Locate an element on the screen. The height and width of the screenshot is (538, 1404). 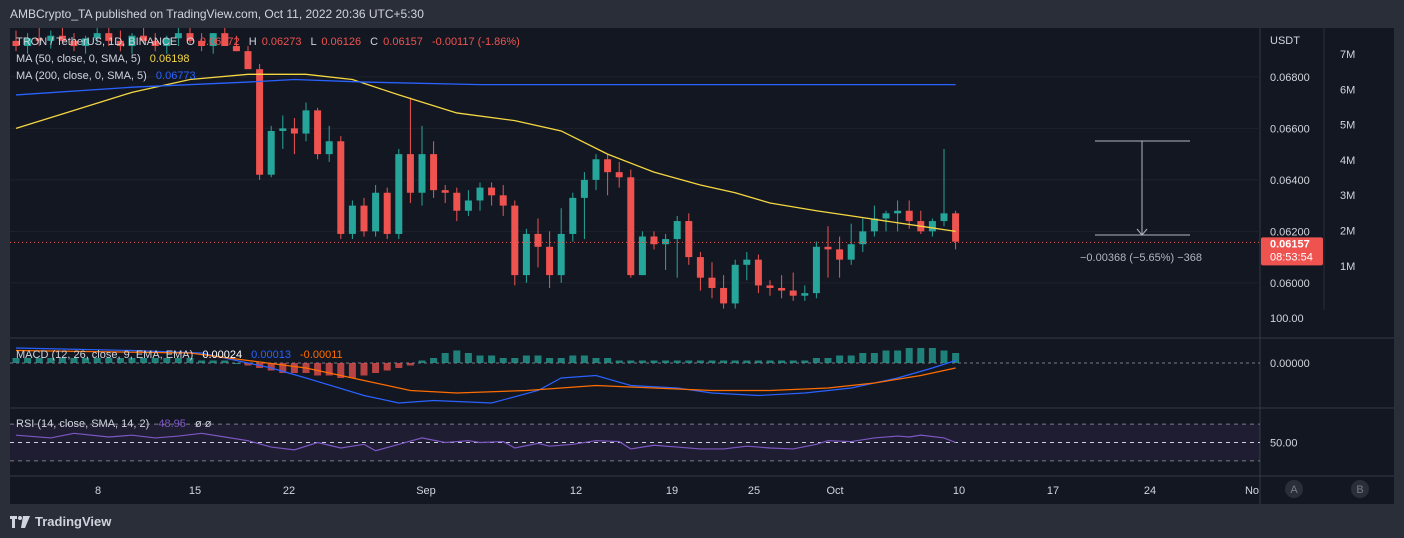
ma200-legend: MA (200, close, 0, SMA, 5) 0.06773 is located at coordinates (106, 76).